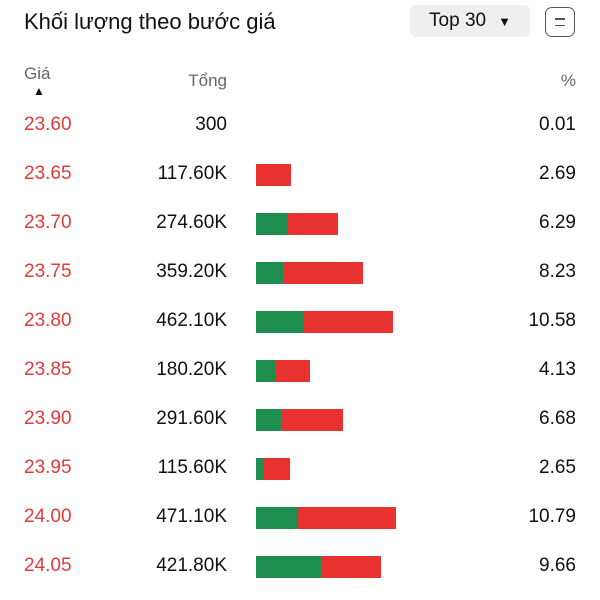 This screenshot has height=600, width=600. Describe the element at coordinates (557, 173) in the screenshot. I see `price-level-percent: 2.69` at that location.